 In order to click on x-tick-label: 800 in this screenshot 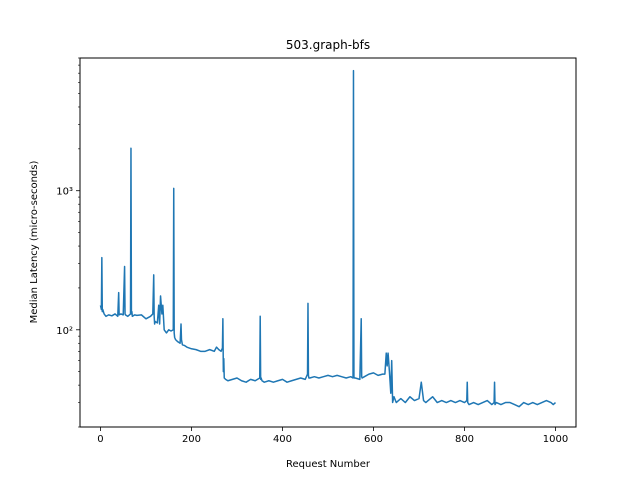, I will do `click(464, 439)`.